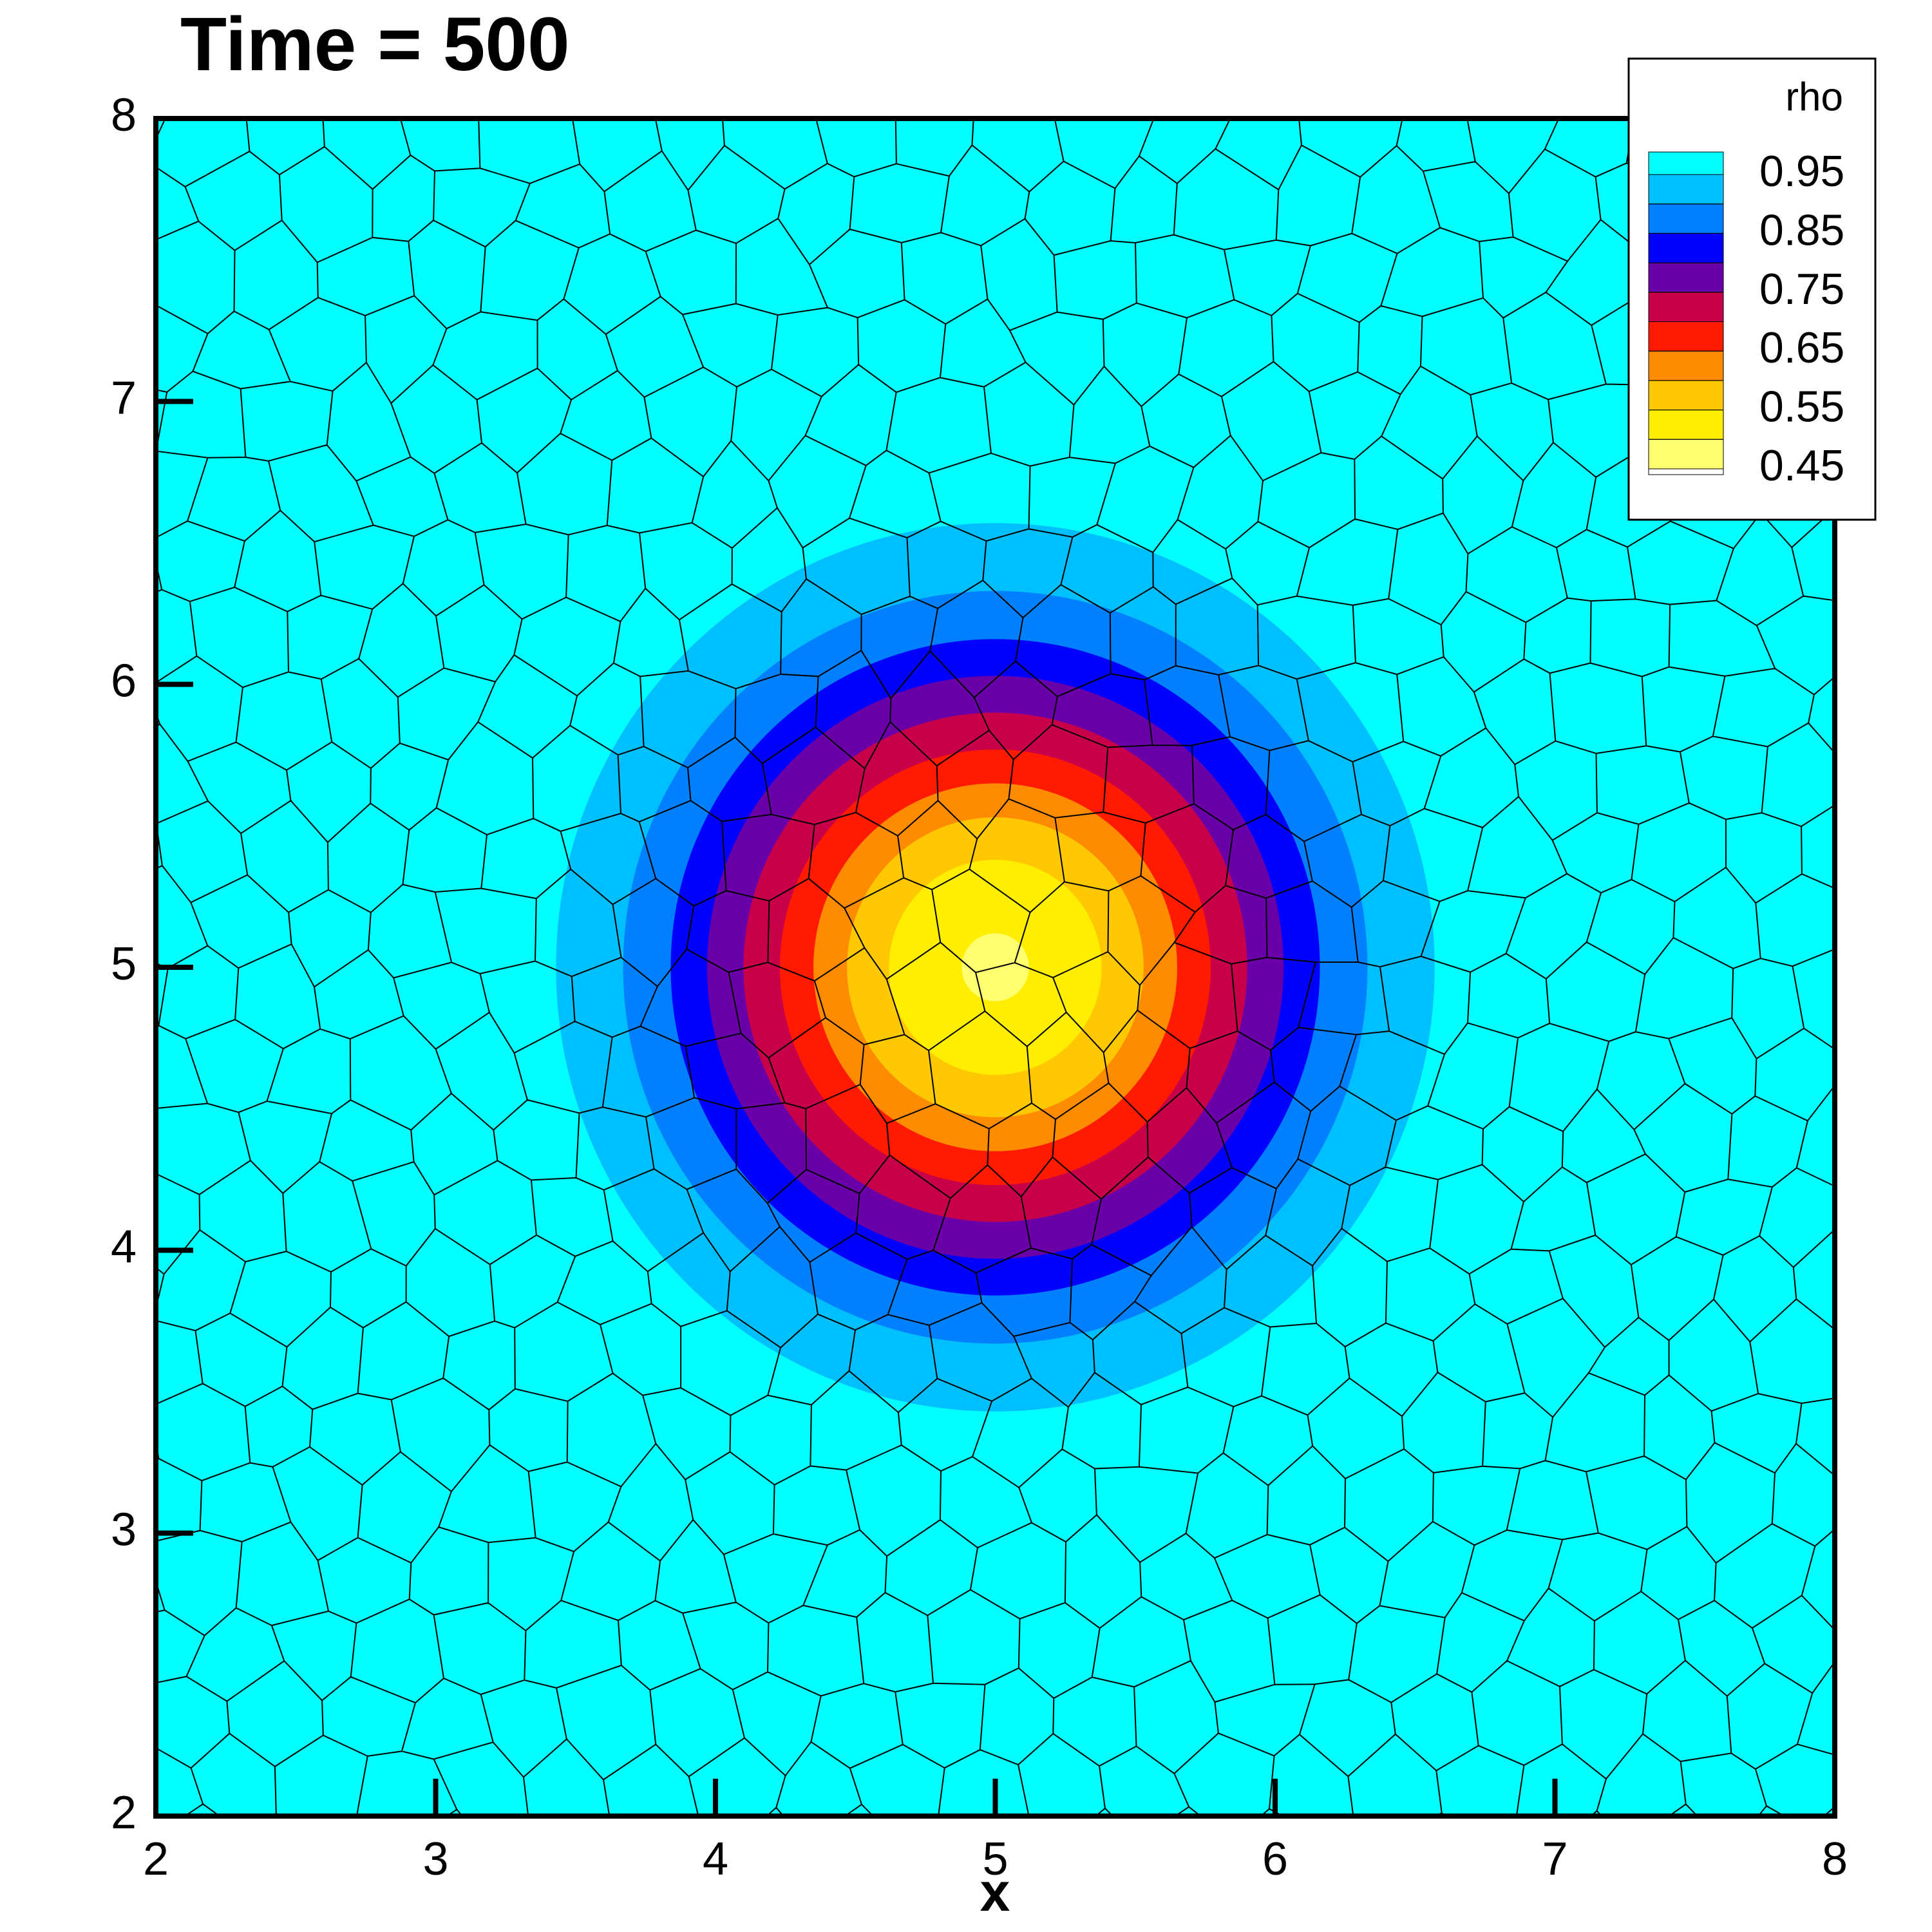  I want to click on y-tick-label: 3, so click(124, 1530).